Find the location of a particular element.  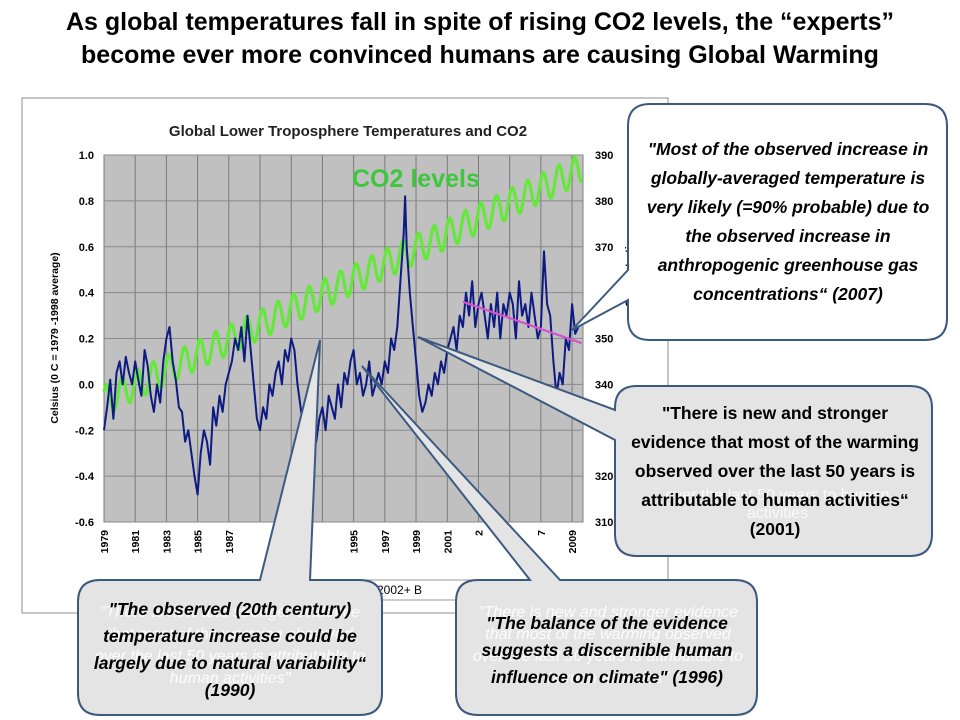

y-tick-label: -0.4 is located at coordinates (85, 477).